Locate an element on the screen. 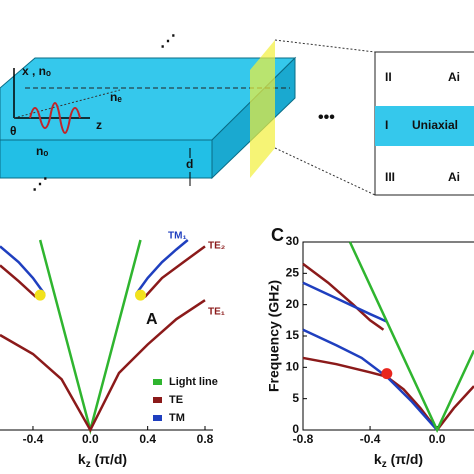  layer-index: II is located at coordinates (388, 77).